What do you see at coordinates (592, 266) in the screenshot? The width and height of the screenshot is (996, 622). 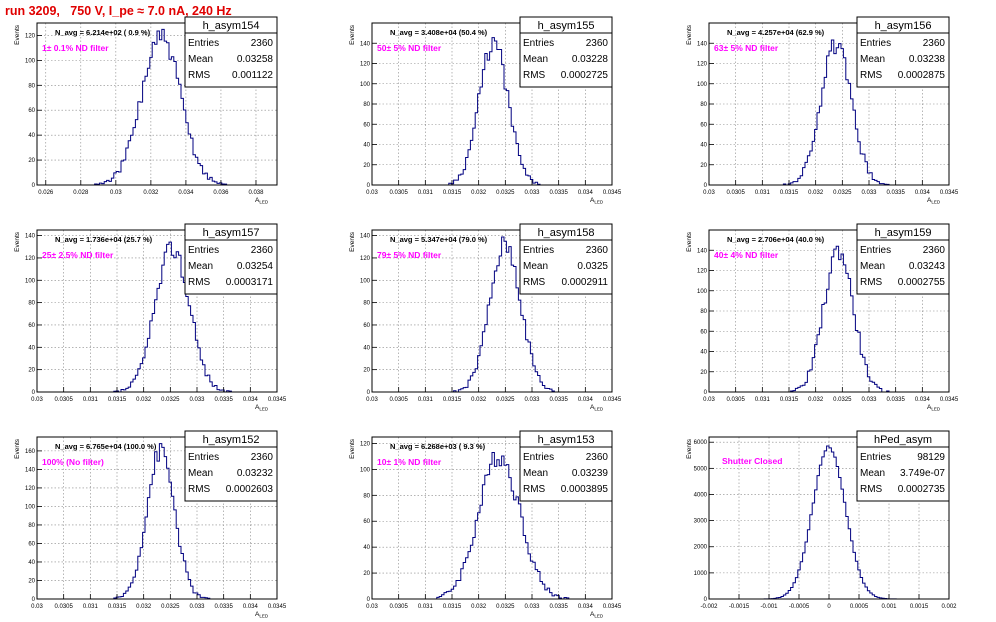 I see `stats-value-mean: 0.0325` at bounding box center [592, 266].